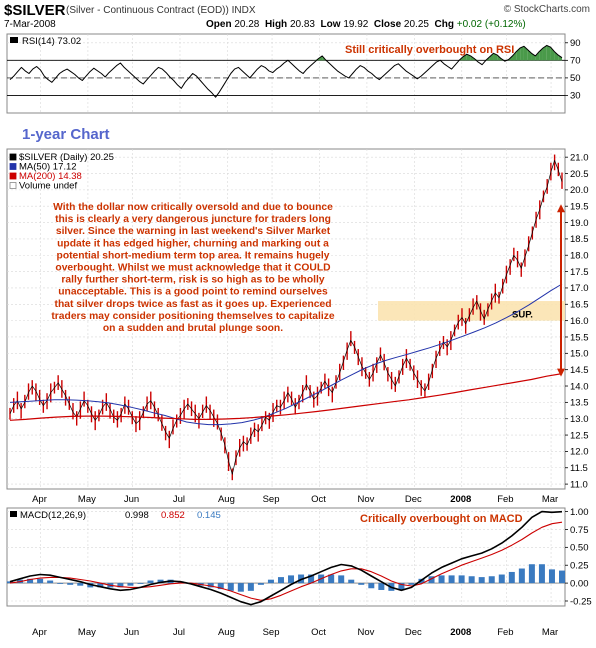 This screenshot has width=596, height=648. What do you see at coordinates (179, 632) in the screenshot?
I see `macd-x-tick-label: Jul` at bounding box center [179, 632].